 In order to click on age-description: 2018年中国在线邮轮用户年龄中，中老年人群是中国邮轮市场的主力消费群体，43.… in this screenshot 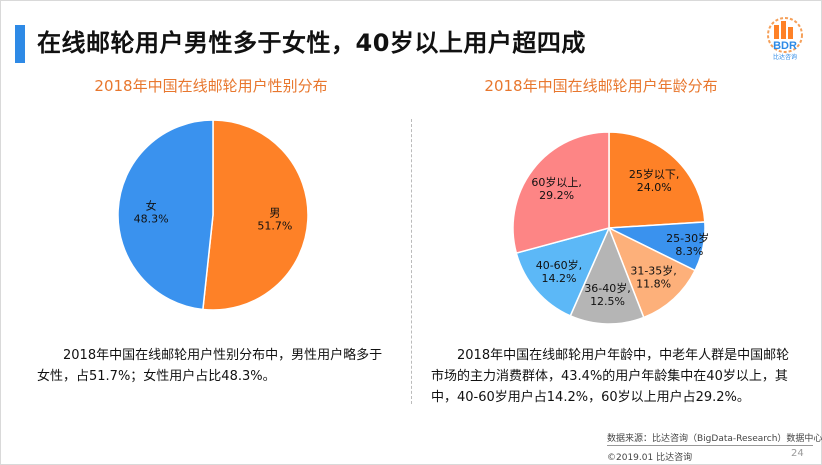, I will do `click(610, 376)`.